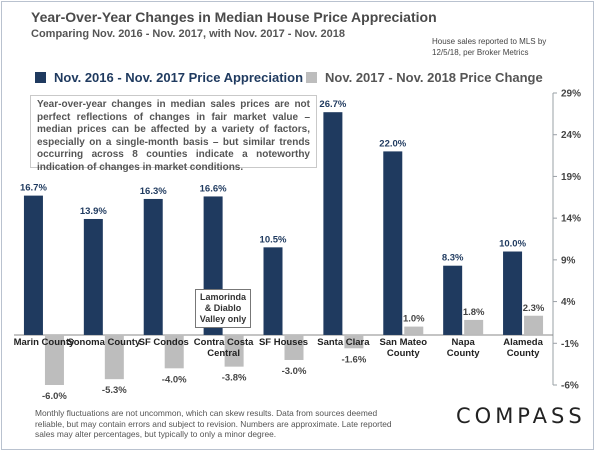 The width and height of the screenshot is (597, 453). I want to click on y-tick-label: 14%, so click(571, 219).